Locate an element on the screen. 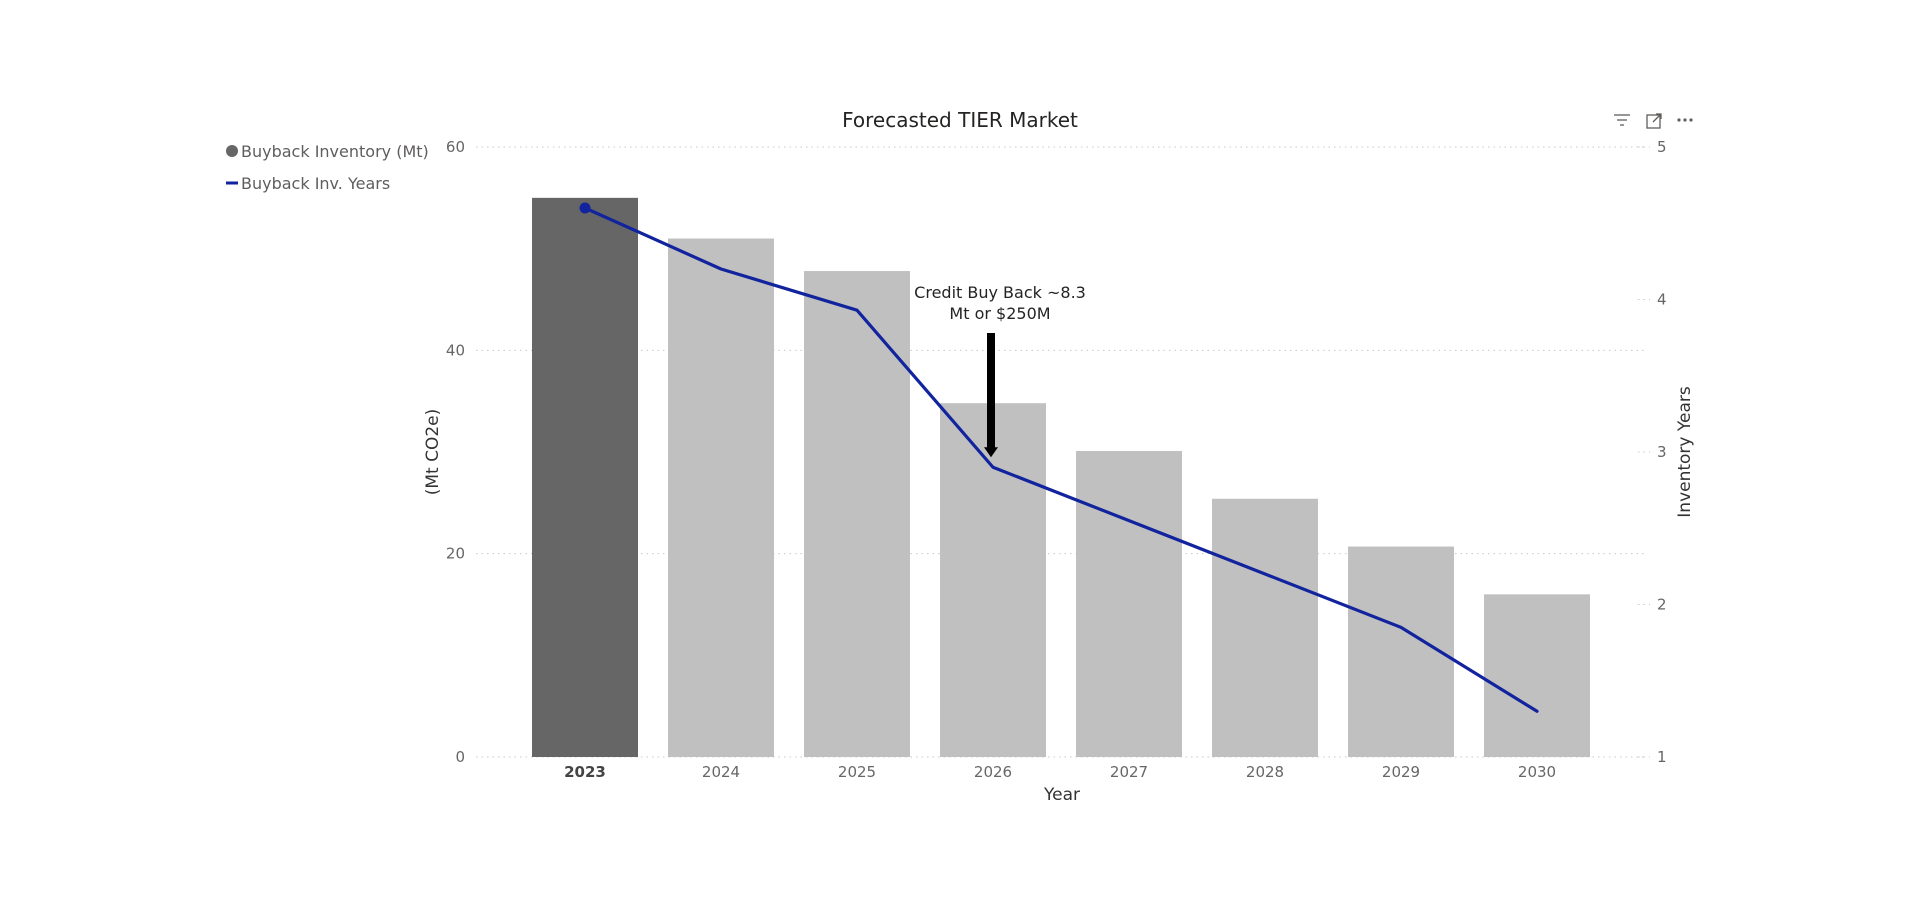 The image size is (1920, 916). y-axis-right: 1 2 3 4 5 is located at coordinates (1662, 452).